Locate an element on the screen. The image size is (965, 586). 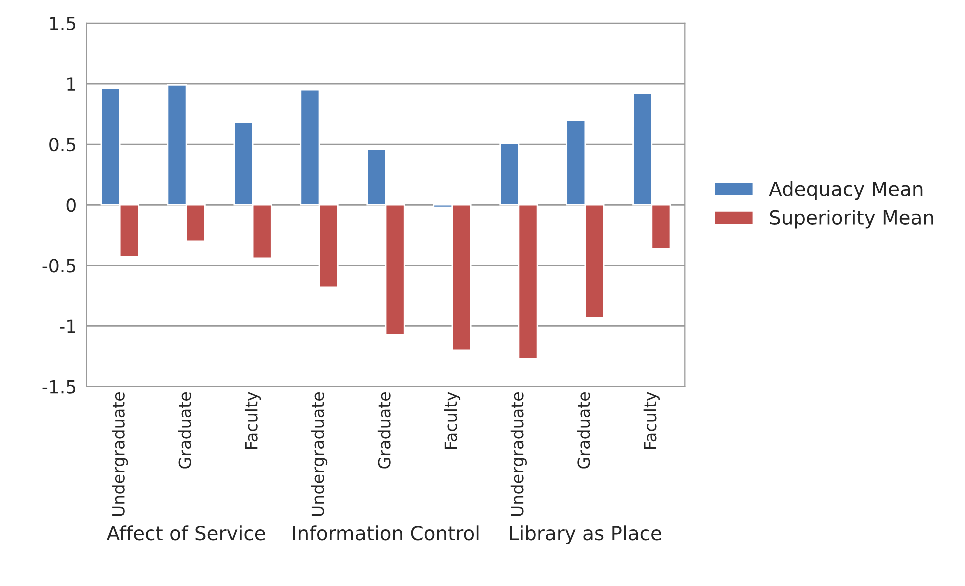
text: Library as Place is located at coordinates (586, 535).